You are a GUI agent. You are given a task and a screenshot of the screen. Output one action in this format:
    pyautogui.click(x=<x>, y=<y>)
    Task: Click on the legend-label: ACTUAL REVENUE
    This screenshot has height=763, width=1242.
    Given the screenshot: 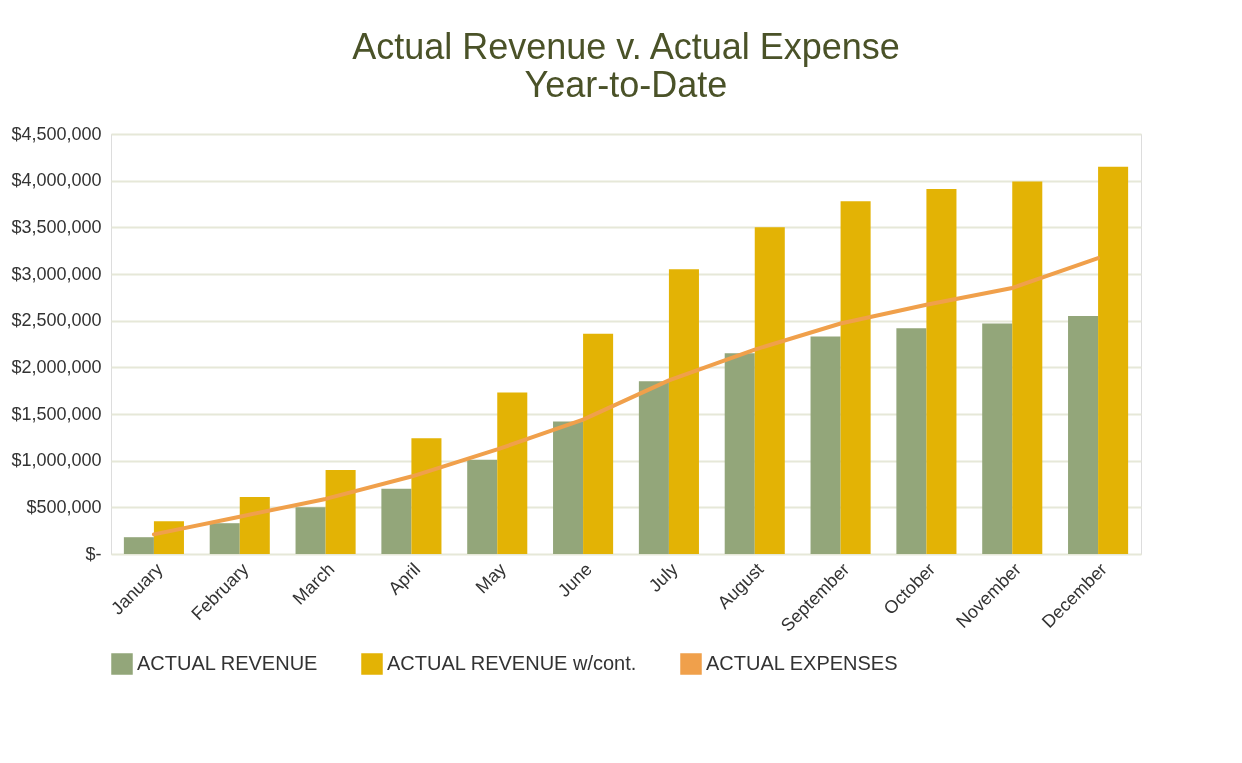 What is the action you would take?
    pyautogui.click(x=227, y=663)
    